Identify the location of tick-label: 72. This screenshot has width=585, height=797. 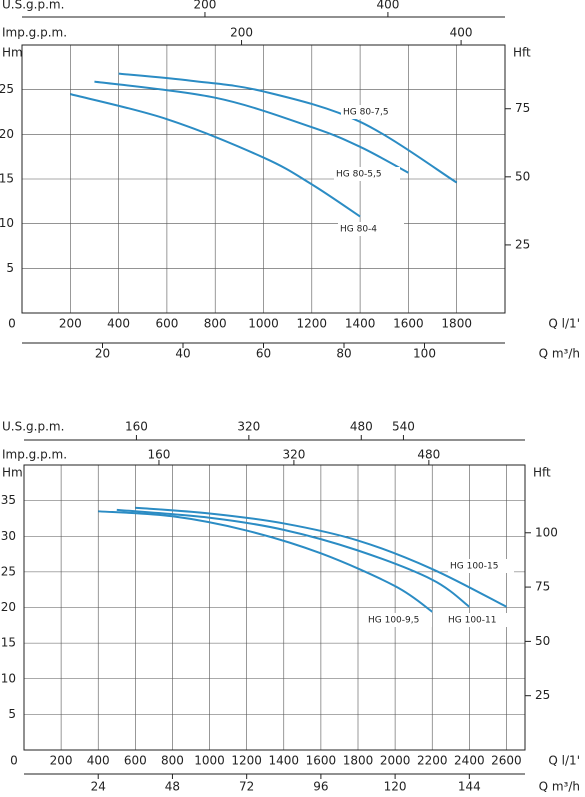
(246, 787).